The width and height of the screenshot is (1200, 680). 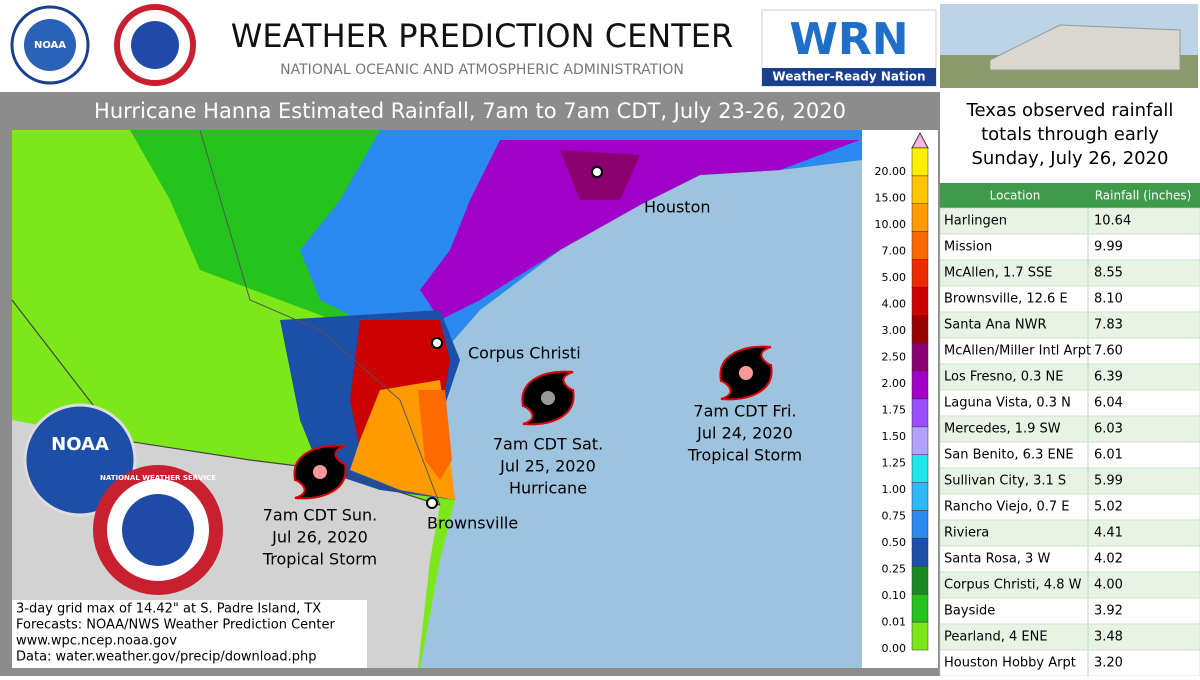 I want to click on location-name: McAllen/Miller Intl Arpt, so click(x=1017, y=351).